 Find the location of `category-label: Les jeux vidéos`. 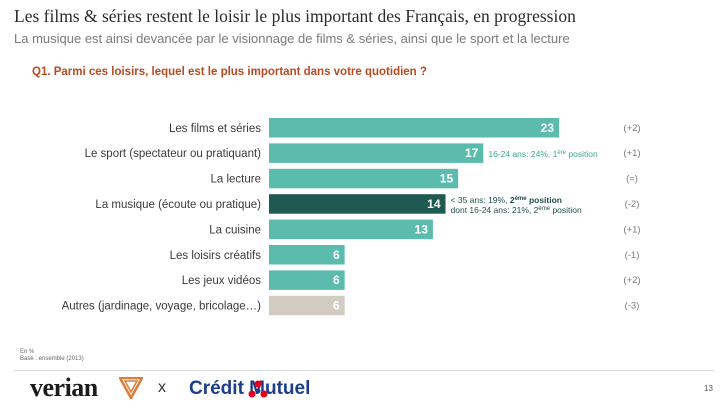

category-label: Les jeux vidéos is located at coordinates (222, 281).